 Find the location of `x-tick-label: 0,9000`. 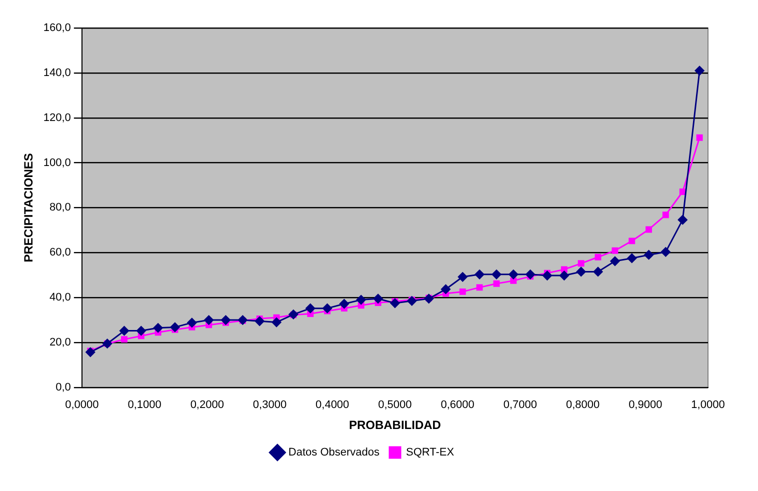

x-tick-label: 0,9000 is located at coordinates (645, 405).